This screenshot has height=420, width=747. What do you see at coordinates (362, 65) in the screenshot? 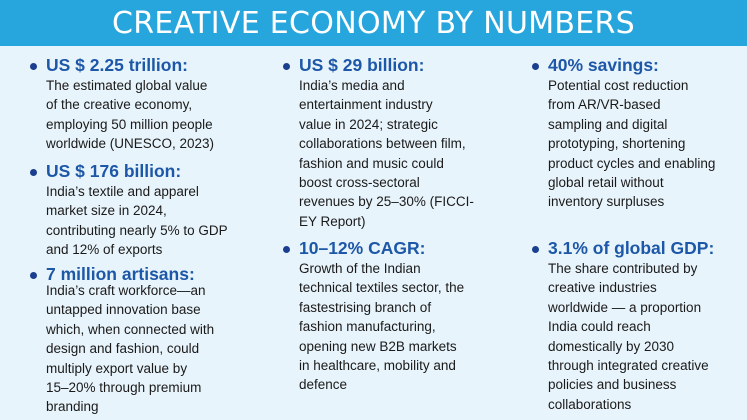
I see `stat-value: US $ 29 billion:` at bounding box center [362, 65].